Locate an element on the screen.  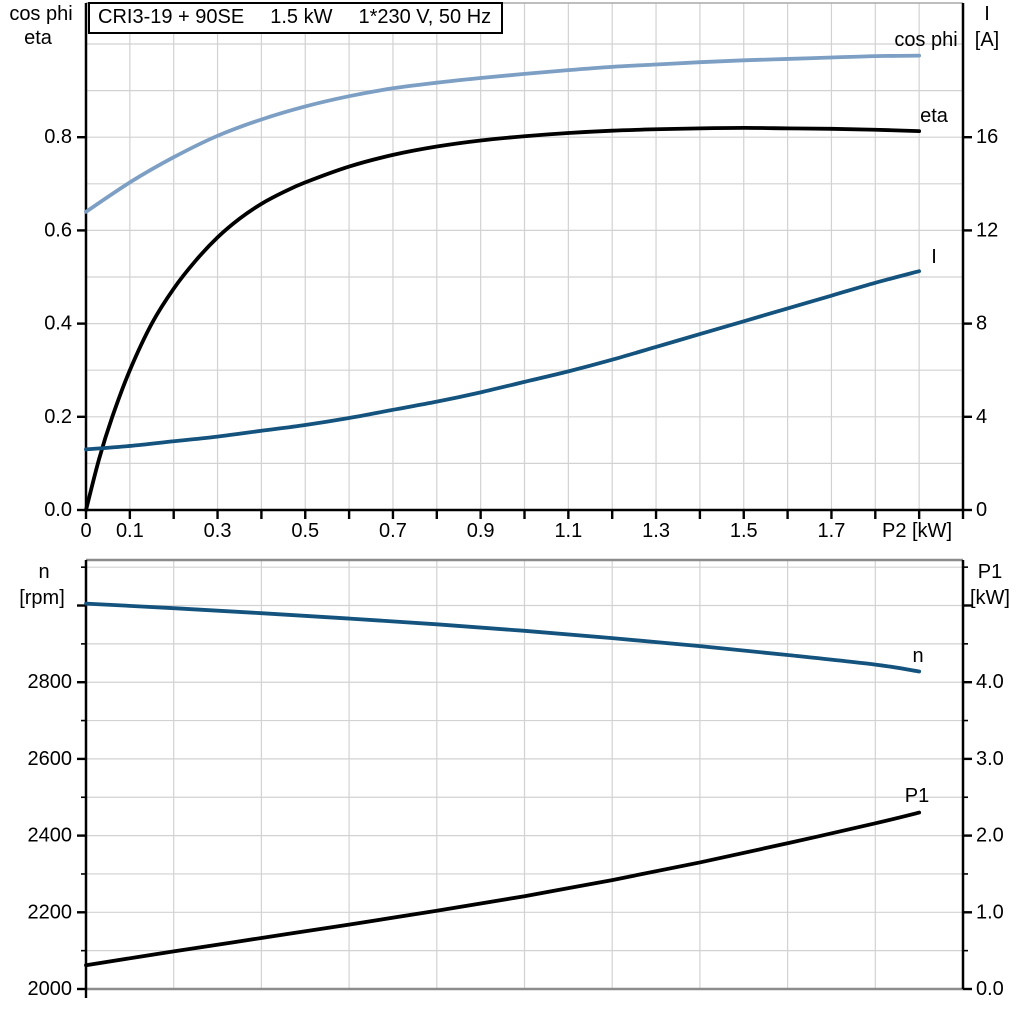
voltage-frequency-label: 1*230 V, 50 Hz is located at coordinates (425, 16).